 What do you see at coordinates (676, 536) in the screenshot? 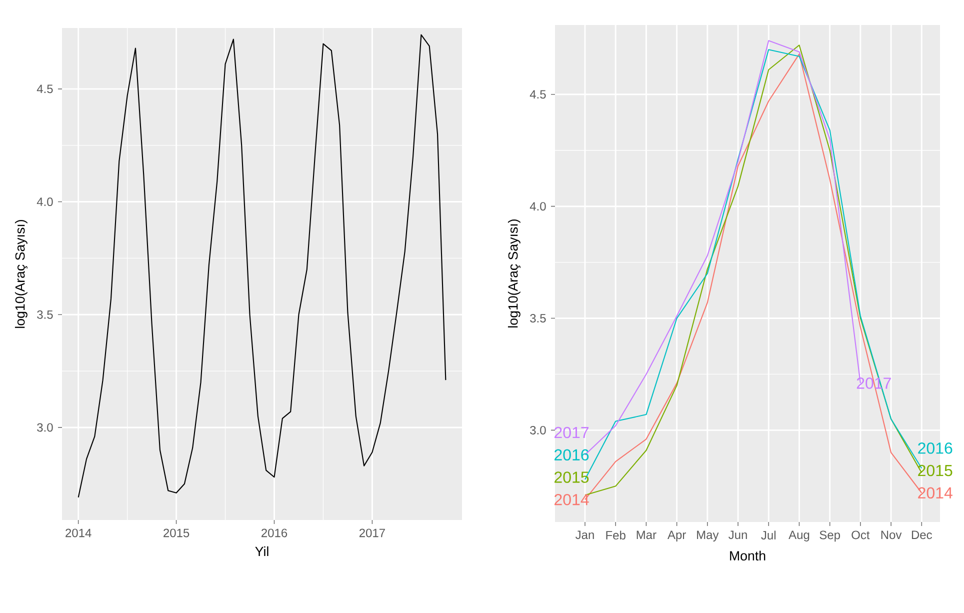
I see `x-tick-label: Apr` at bounding box center [676, 536].